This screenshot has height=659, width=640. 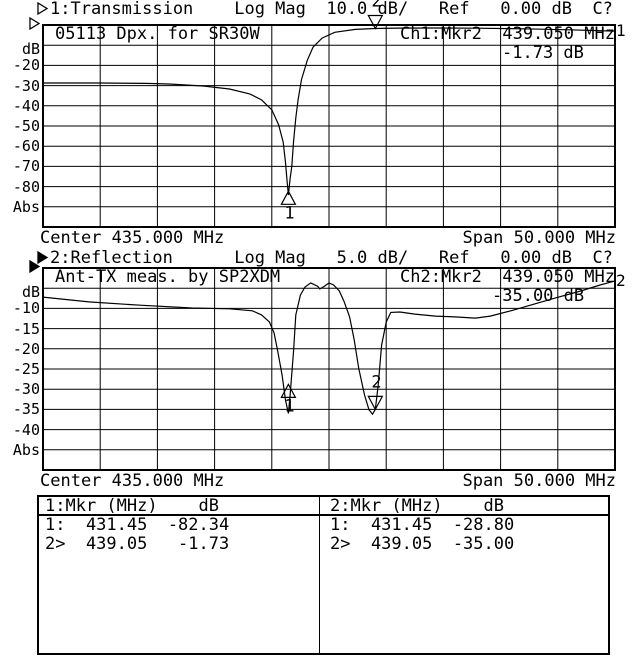 I want to click on table-ch2-header: 2:Mkr (MHz) dB, so click(x=417, y=506).